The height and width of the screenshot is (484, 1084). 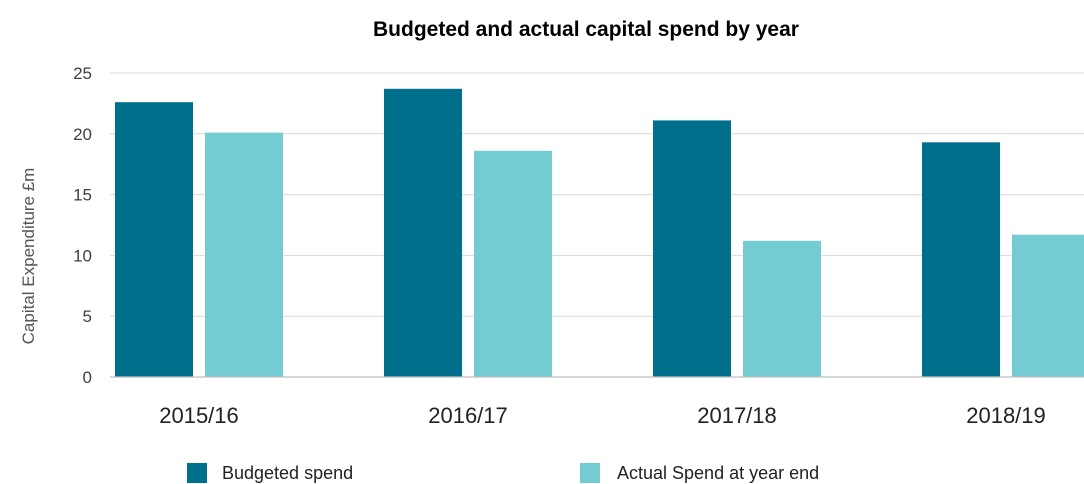 I want to click on y-axis-label: Capital Expenditure £m, so click(x=28, y=256).